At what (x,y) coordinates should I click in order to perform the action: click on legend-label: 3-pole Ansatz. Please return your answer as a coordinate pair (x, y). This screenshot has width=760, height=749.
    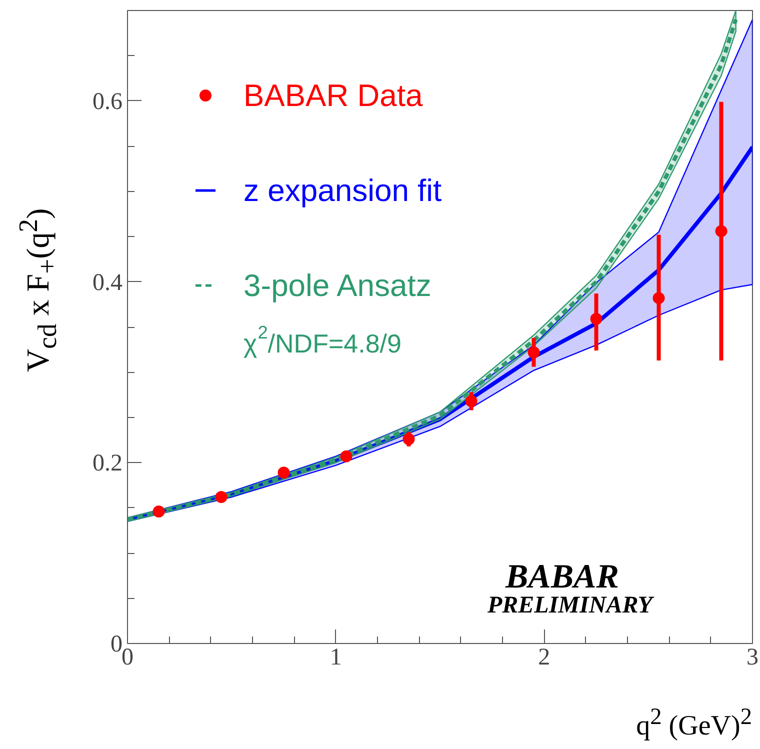
    Looking at the image, I should click on (338, 285).